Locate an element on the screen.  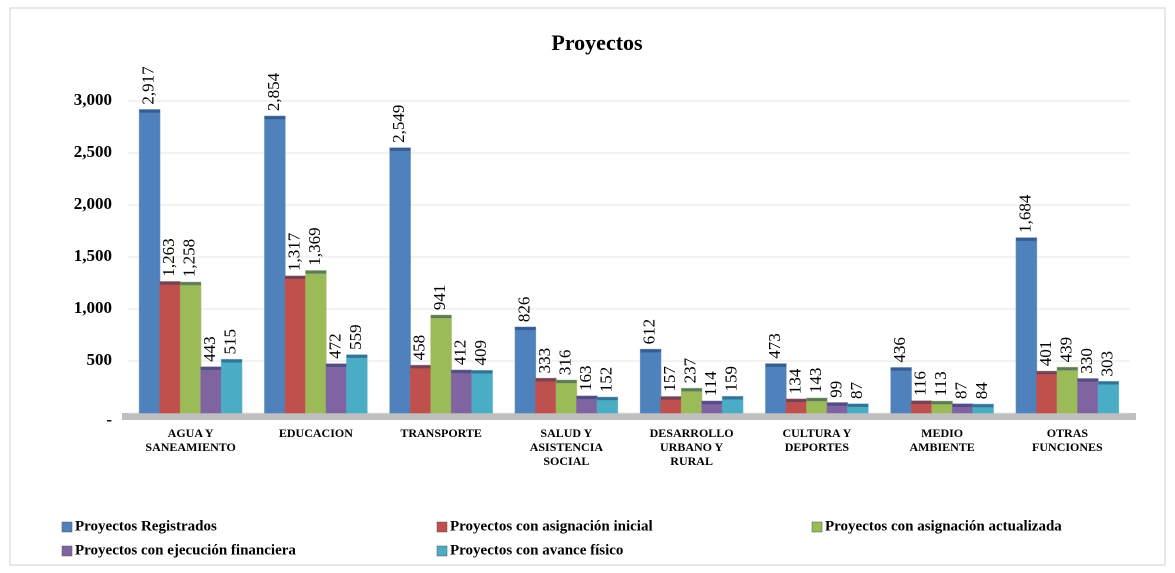
value-label: 99 is located at coordinates (835, 389).